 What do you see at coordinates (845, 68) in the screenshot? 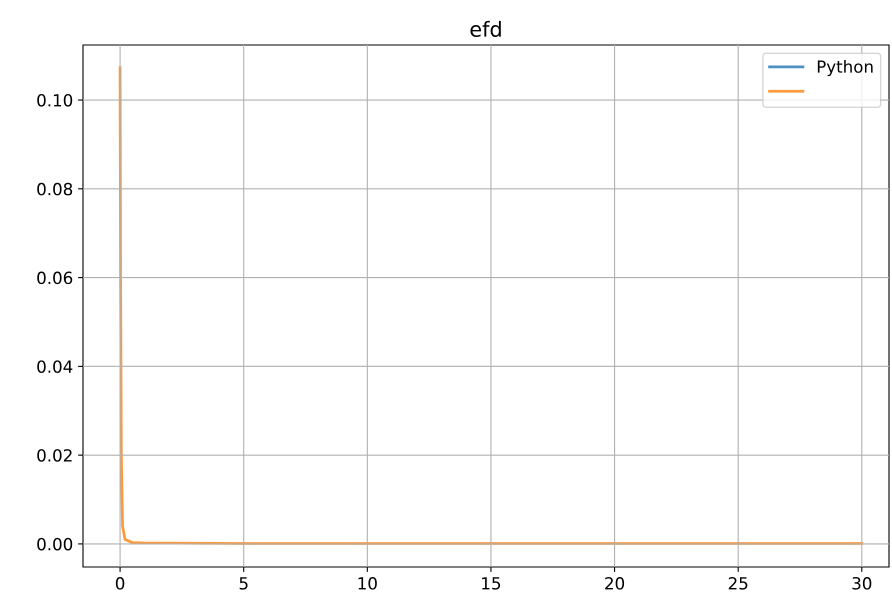
I see `legend-label: Python` at bounding box center [845, 68].